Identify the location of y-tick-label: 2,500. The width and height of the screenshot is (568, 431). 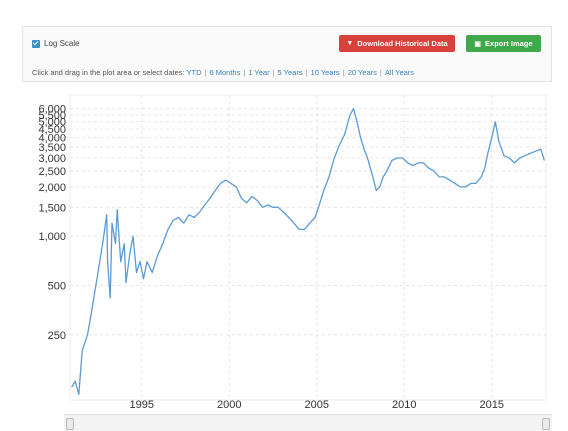
(52, 172).